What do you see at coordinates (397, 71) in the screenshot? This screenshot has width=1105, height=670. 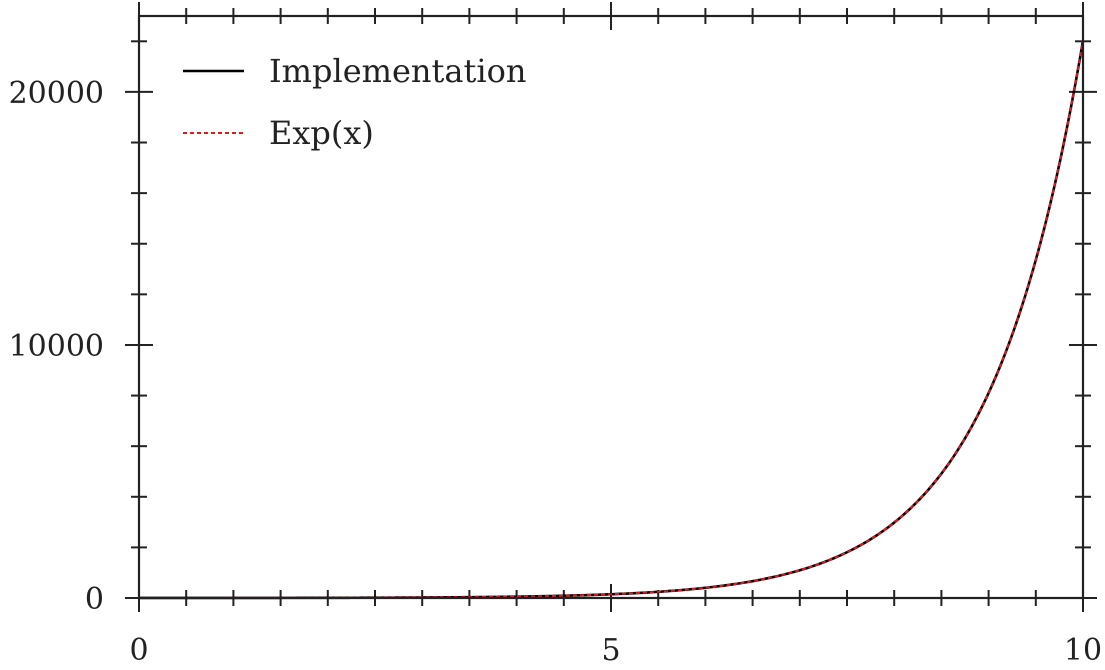 I see `legend-label-0: Implementation` at bounding box center [397, 71].